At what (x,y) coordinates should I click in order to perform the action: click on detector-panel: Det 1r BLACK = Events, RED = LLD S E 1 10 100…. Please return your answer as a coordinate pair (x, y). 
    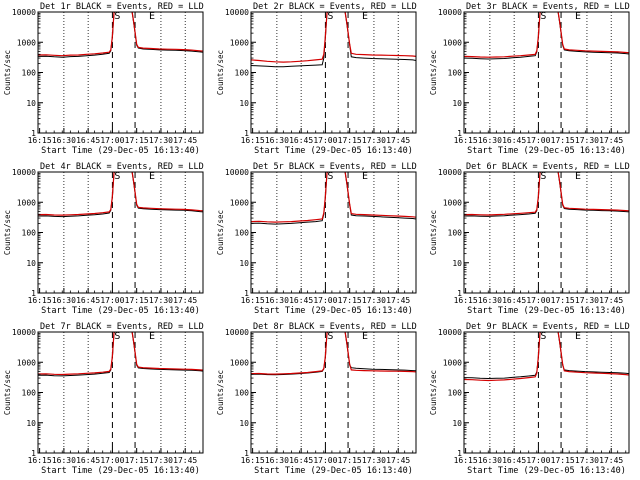
    Looking at the image, I should click on (106, 80).